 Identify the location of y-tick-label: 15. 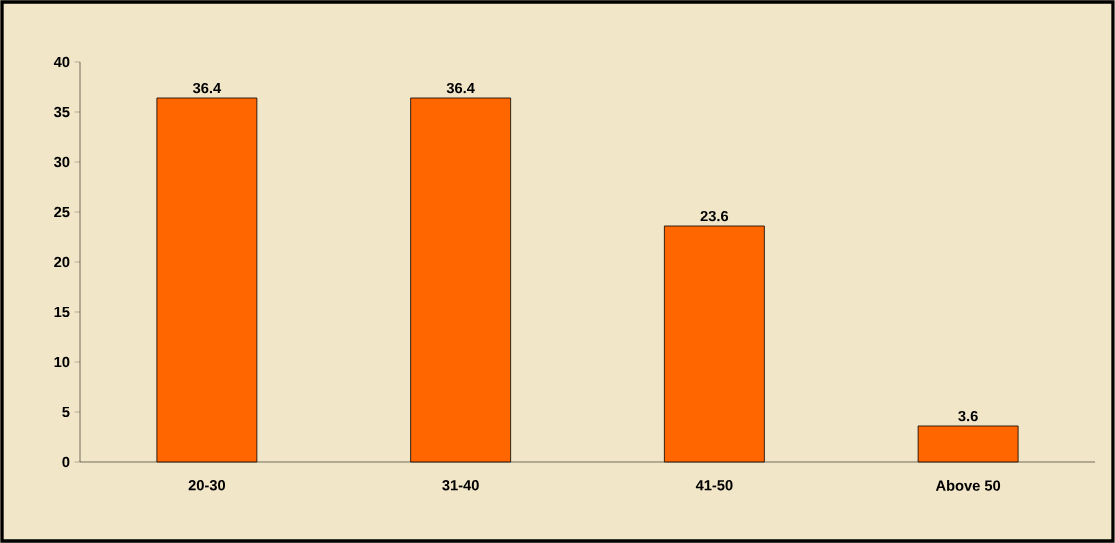
(62, 312).